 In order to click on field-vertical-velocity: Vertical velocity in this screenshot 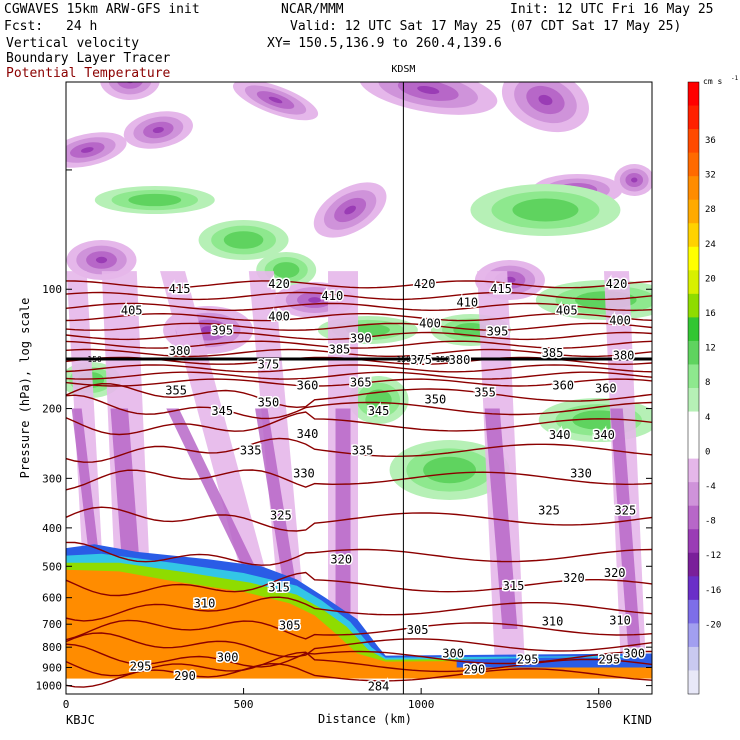, I will do `click(73, 43)`.